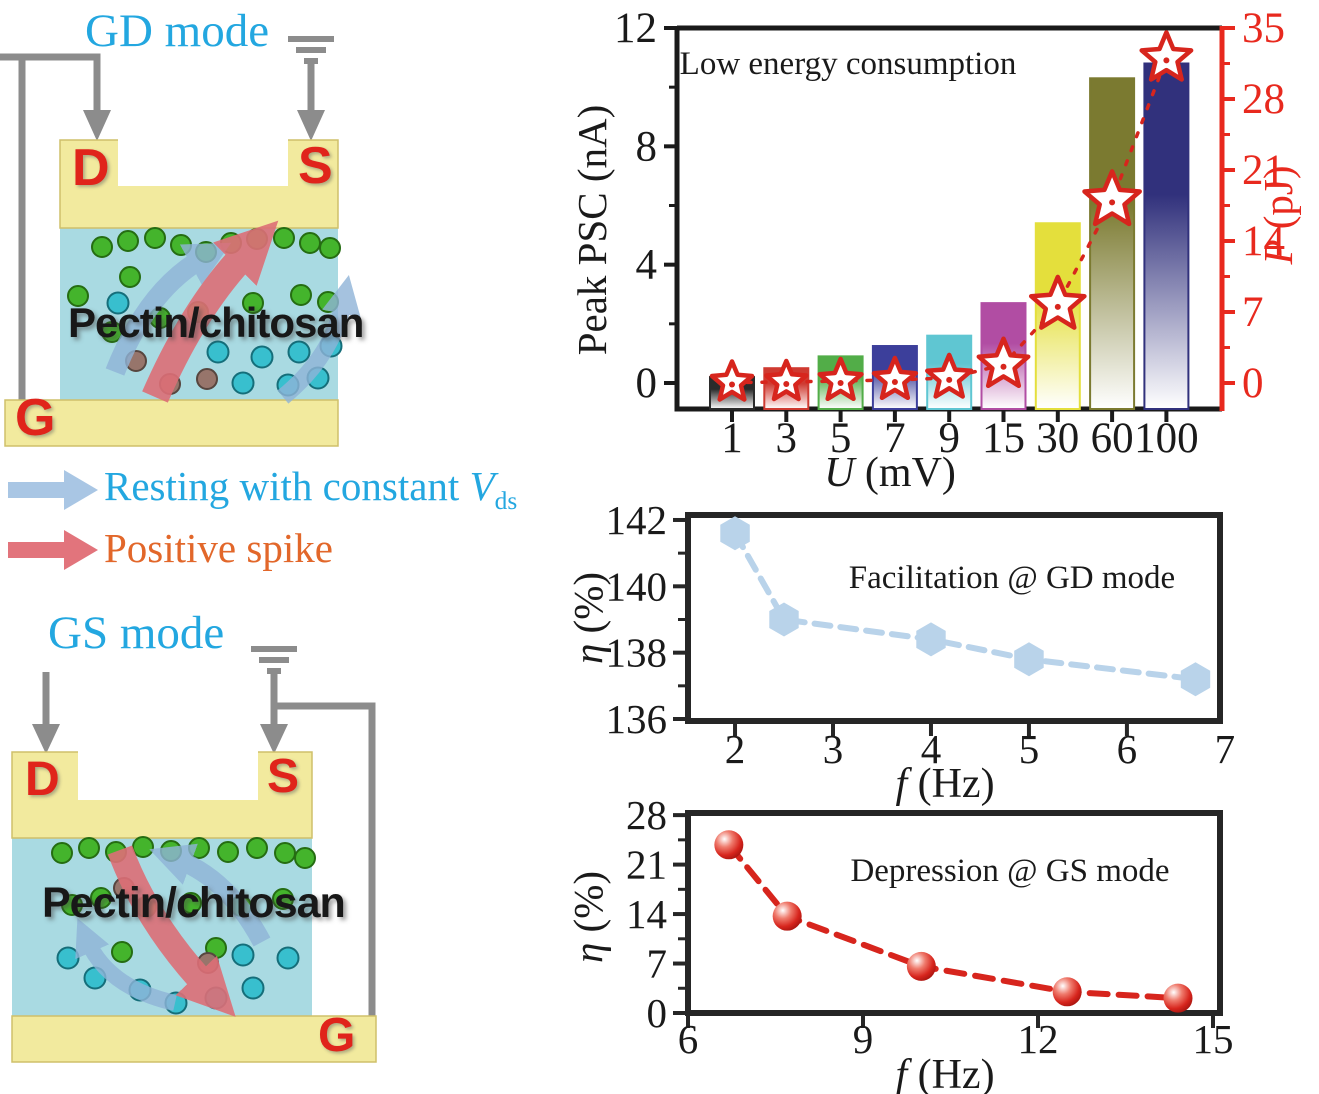 This screenshot has height=1094, width=1319. Describe the element at coordinates (216, 322) in the screenshot. I see `gd-material-label: Pectin/chitosan` at that location.